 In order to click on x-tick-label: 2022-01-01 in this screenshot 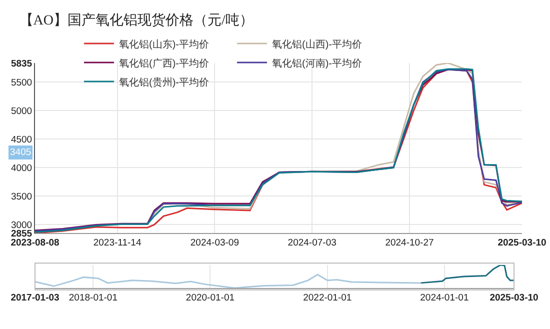, I will do `click(327, 298)`.